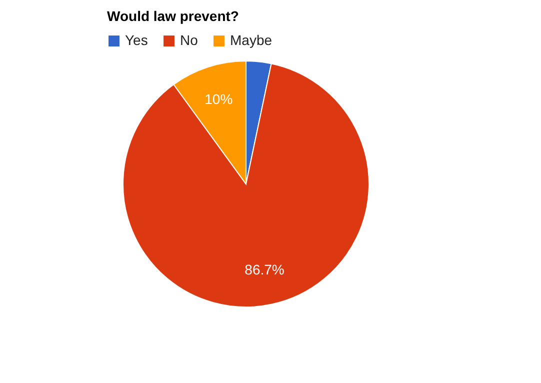 The width and height of the screenshot is (541, 383). Describe the element at coordinates (136, 40) in the screenshot. I see `legend-label: Yes` at that location.